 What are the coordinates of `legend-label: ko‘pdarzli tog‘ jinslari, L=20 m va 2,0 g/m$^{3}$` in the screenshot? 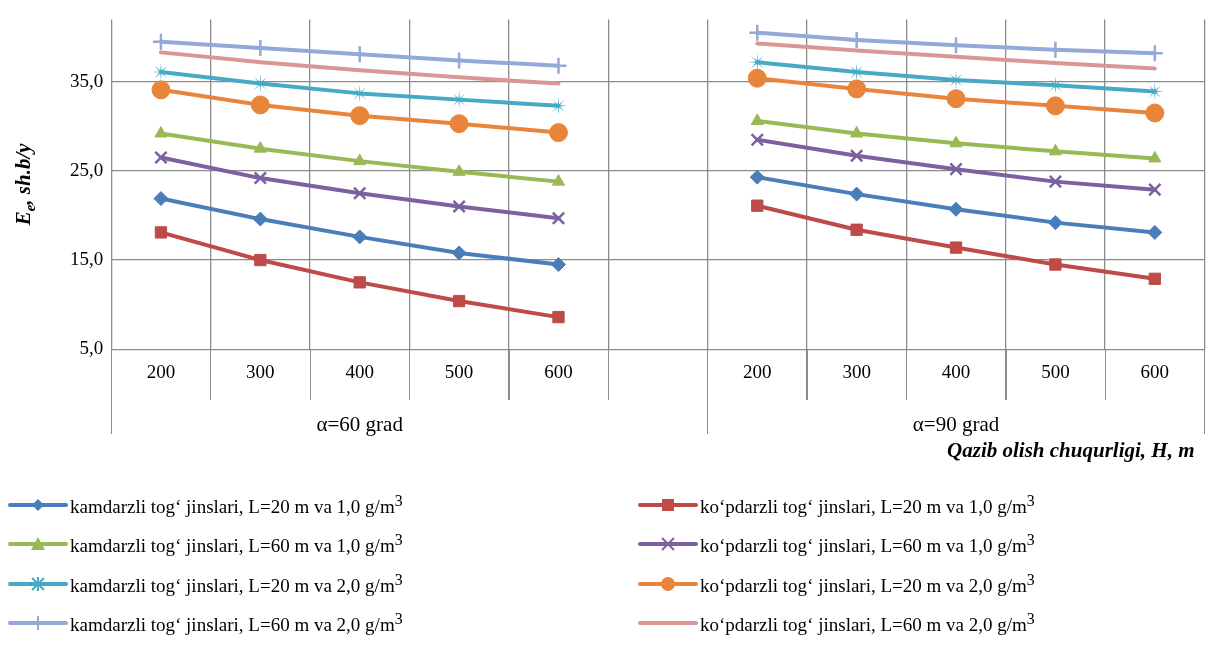 It's located at (867, 583).